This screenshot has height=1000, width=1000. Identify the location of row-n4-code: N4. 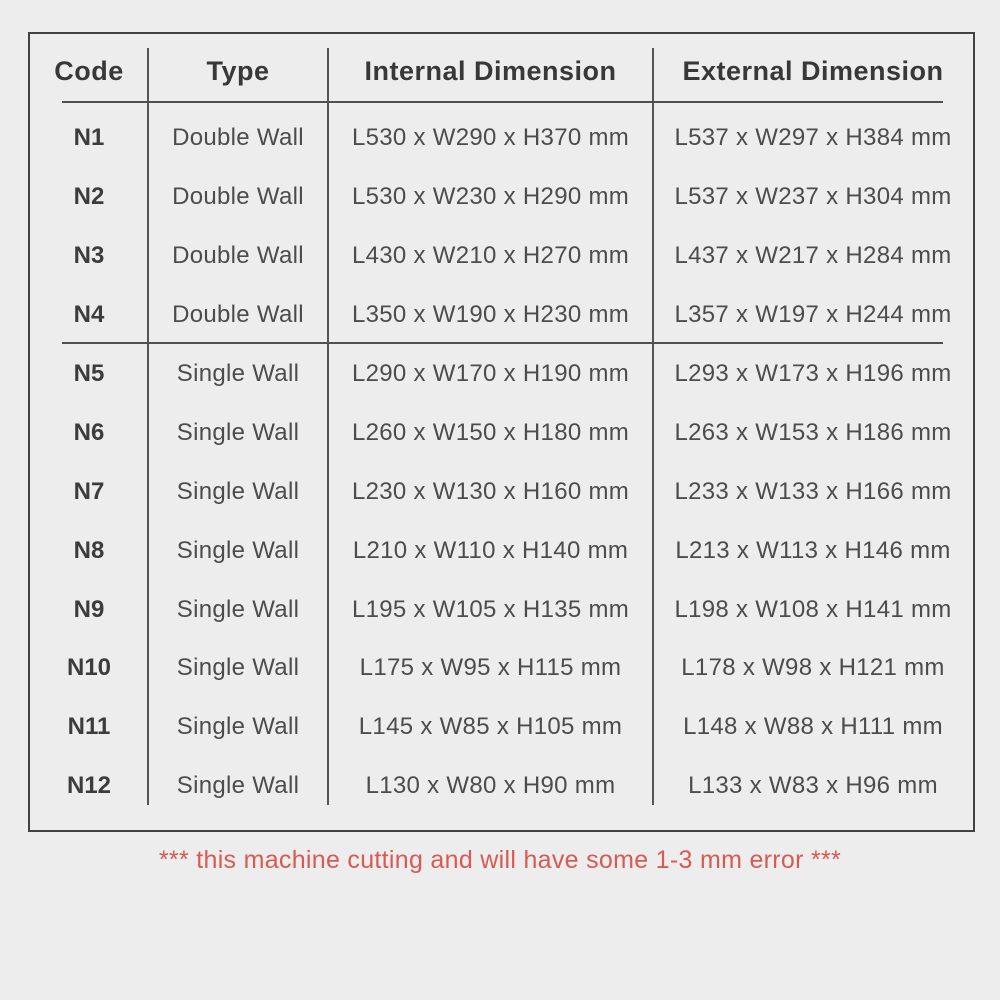
(89, 315).